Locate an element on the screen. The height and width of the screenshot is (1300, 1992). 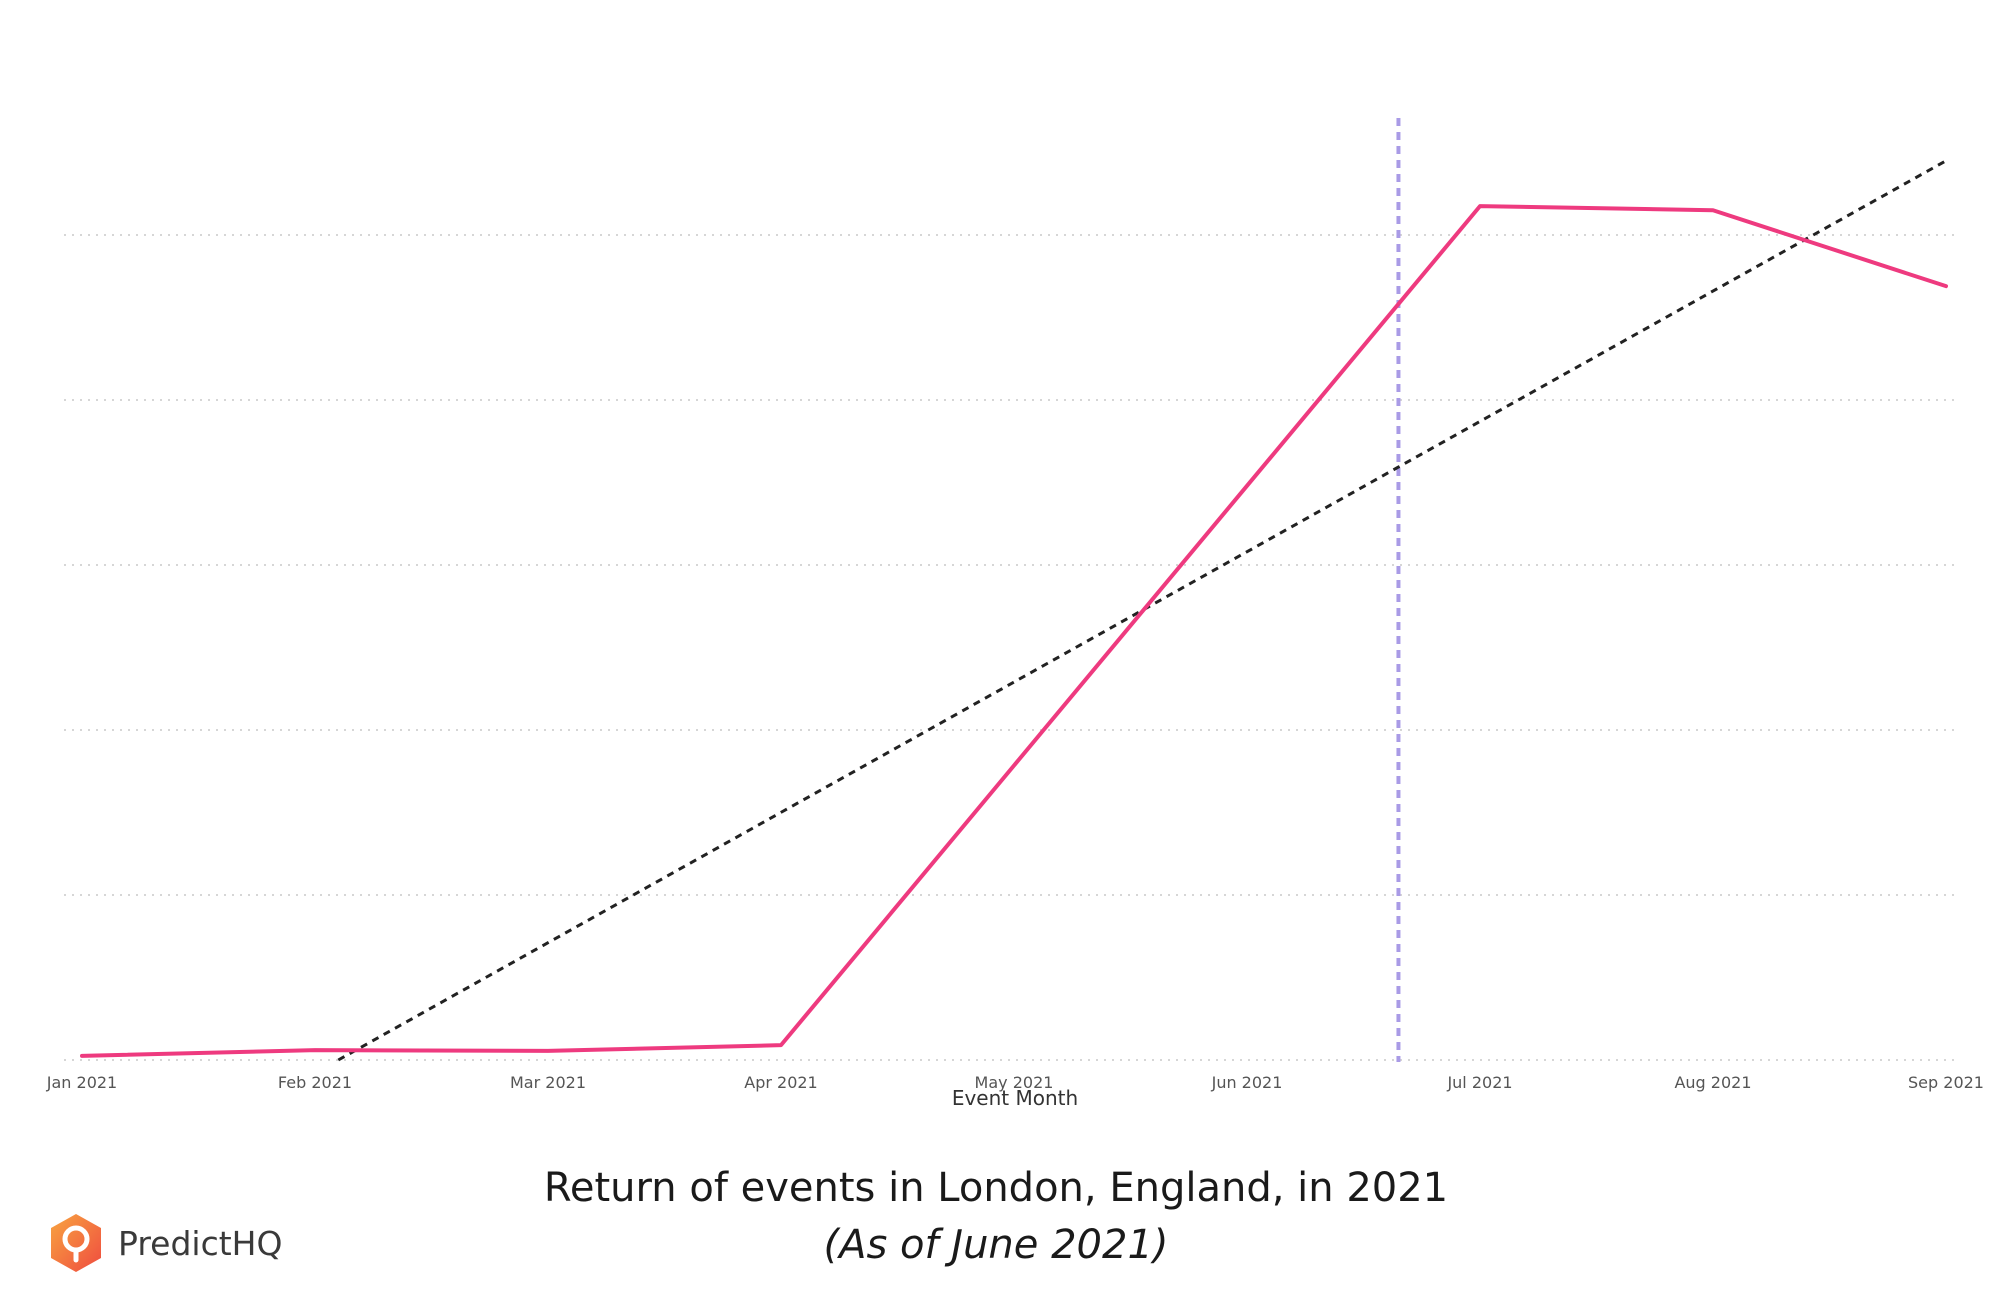
x-tick-label: Sep 2021 is located at coordinates (1946, 1082).